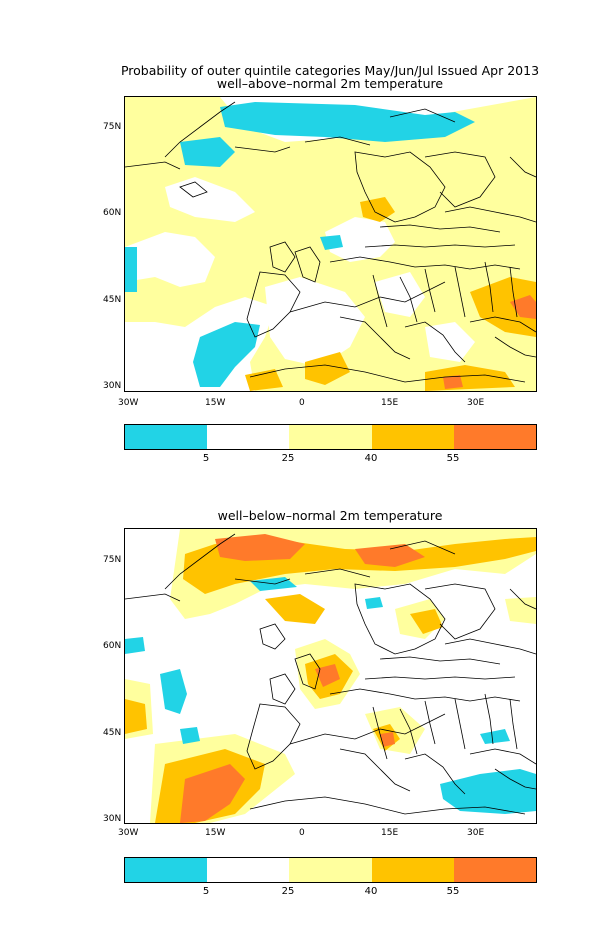 The image size is (600, 950). I want to click on panel-2-subtitle: well–below–normal 2m temperature, so click(330, 515).